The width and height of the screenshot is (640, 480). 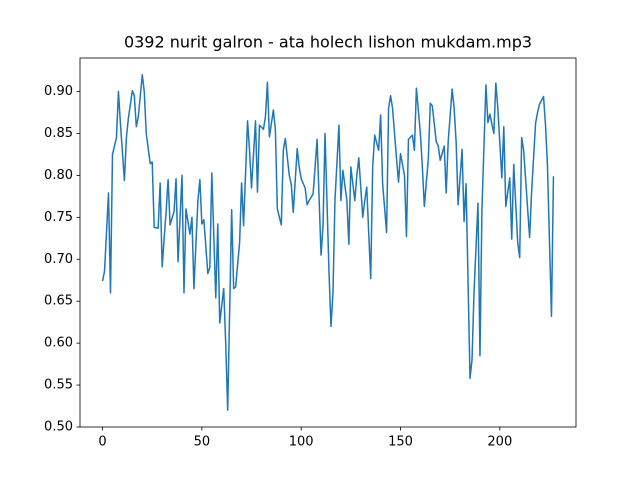 What do you see at coordinates (58, 133) in the screenshot?
I see `y-tick-label: 0.85` at bounding box center [58, 133].